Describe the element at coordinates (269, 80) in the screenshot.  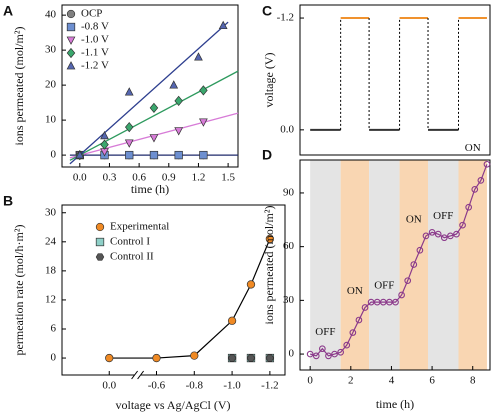
I see `y-axis-label: voltage (V)` at that location.